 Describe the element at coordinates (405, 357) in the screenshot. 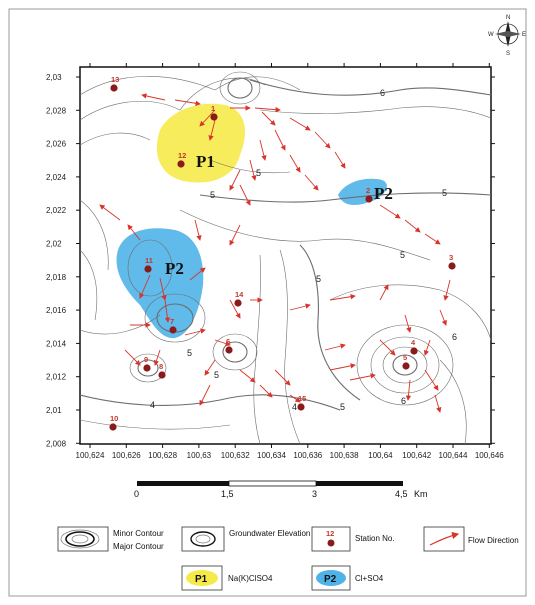

I see `station-number: 5` at that location.